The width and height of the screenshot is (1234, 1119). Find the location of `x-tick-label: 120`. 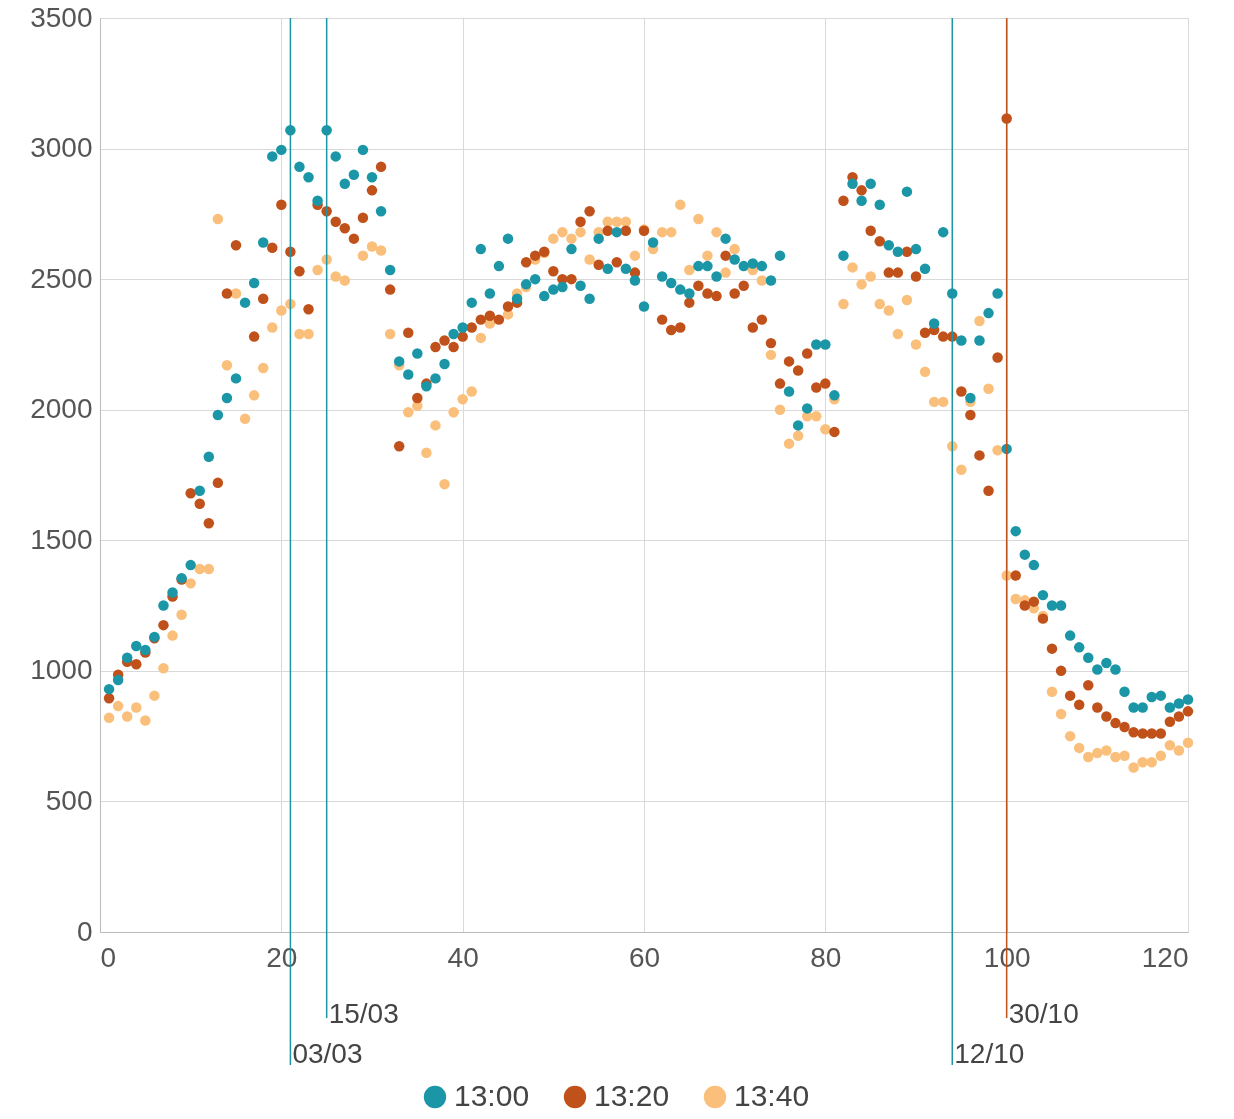

x-tick-label: 120 is located at coordinates (1165, 957).